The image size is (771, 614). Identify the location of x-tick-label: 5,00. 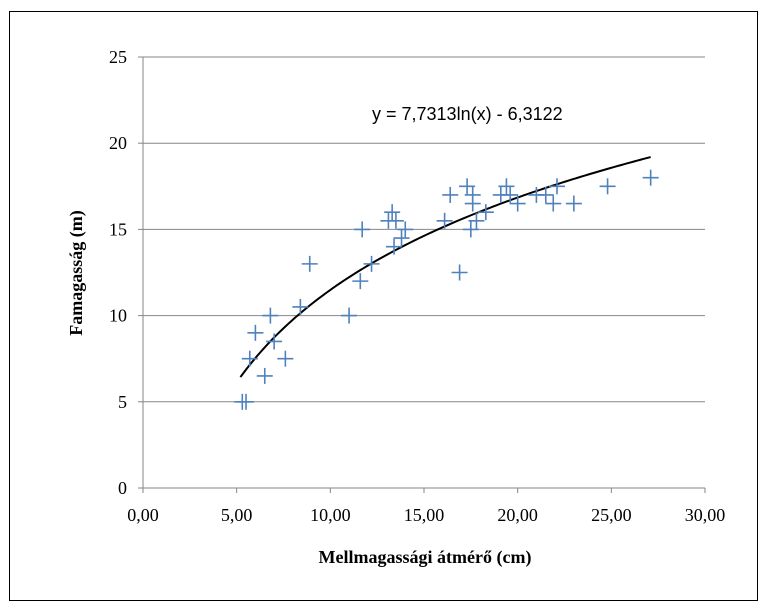
(237, 515).